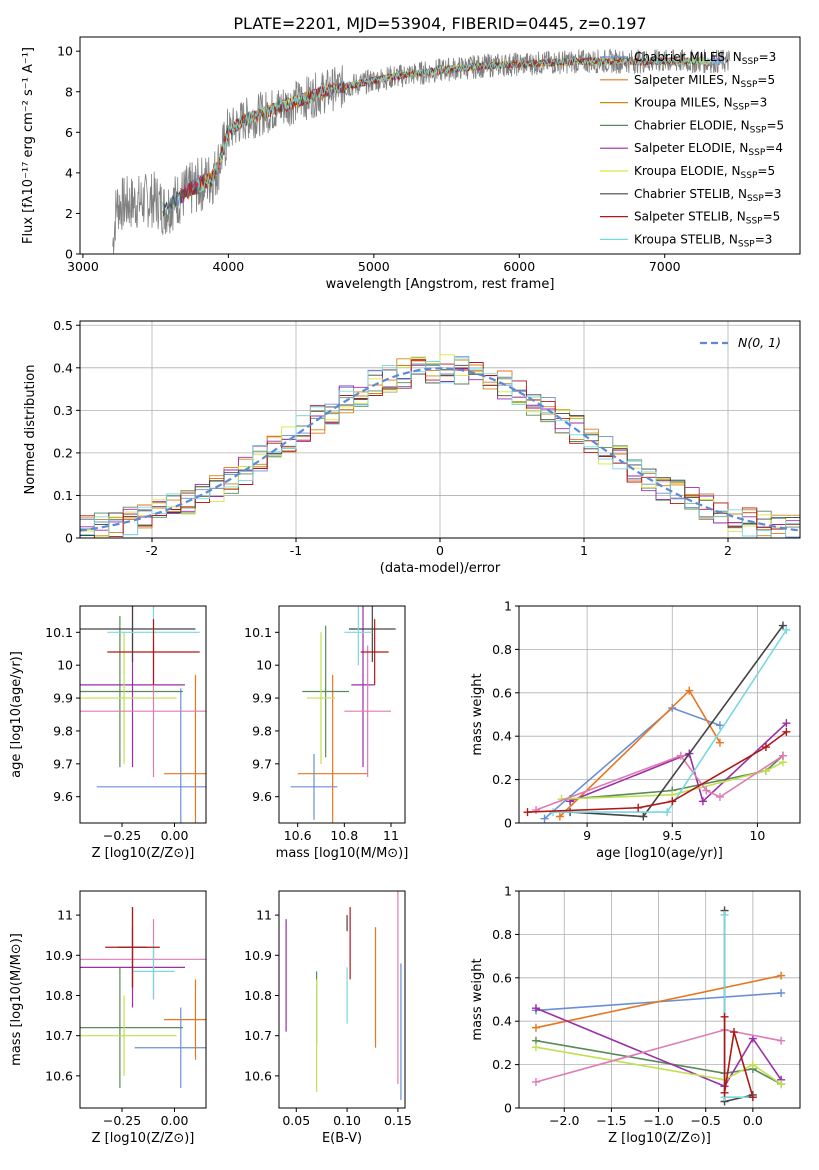 This screenshot has height=1170, width=819. I want to click on x-tick-label: 2, so click(728, 550).